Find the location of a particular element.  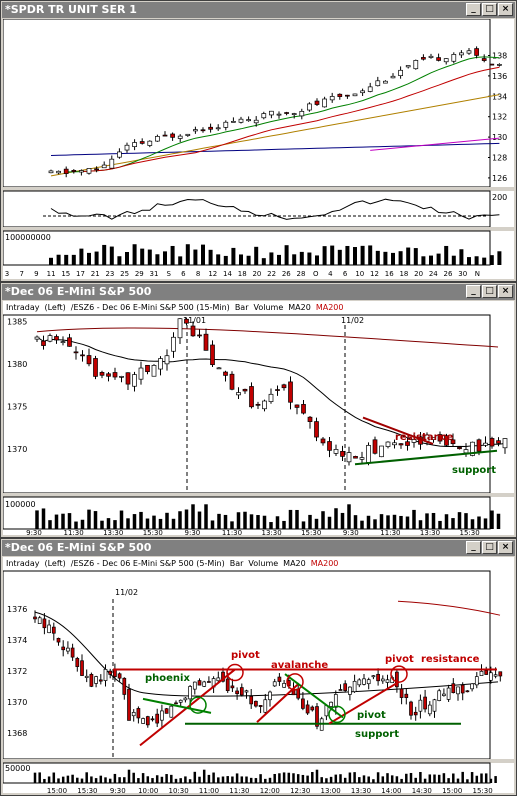

phoenix-annotation: phoenix is located at coordinates (167, 678).